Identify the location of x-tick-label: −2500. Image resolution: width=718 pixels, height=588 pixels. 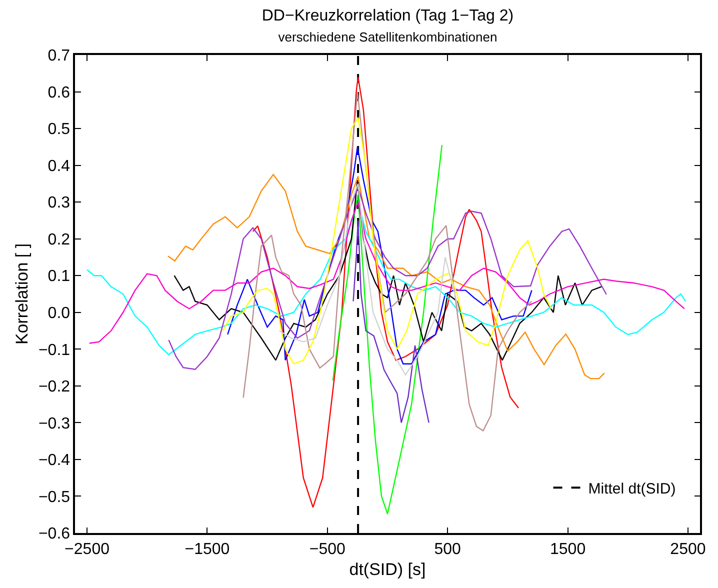
(87, 549).